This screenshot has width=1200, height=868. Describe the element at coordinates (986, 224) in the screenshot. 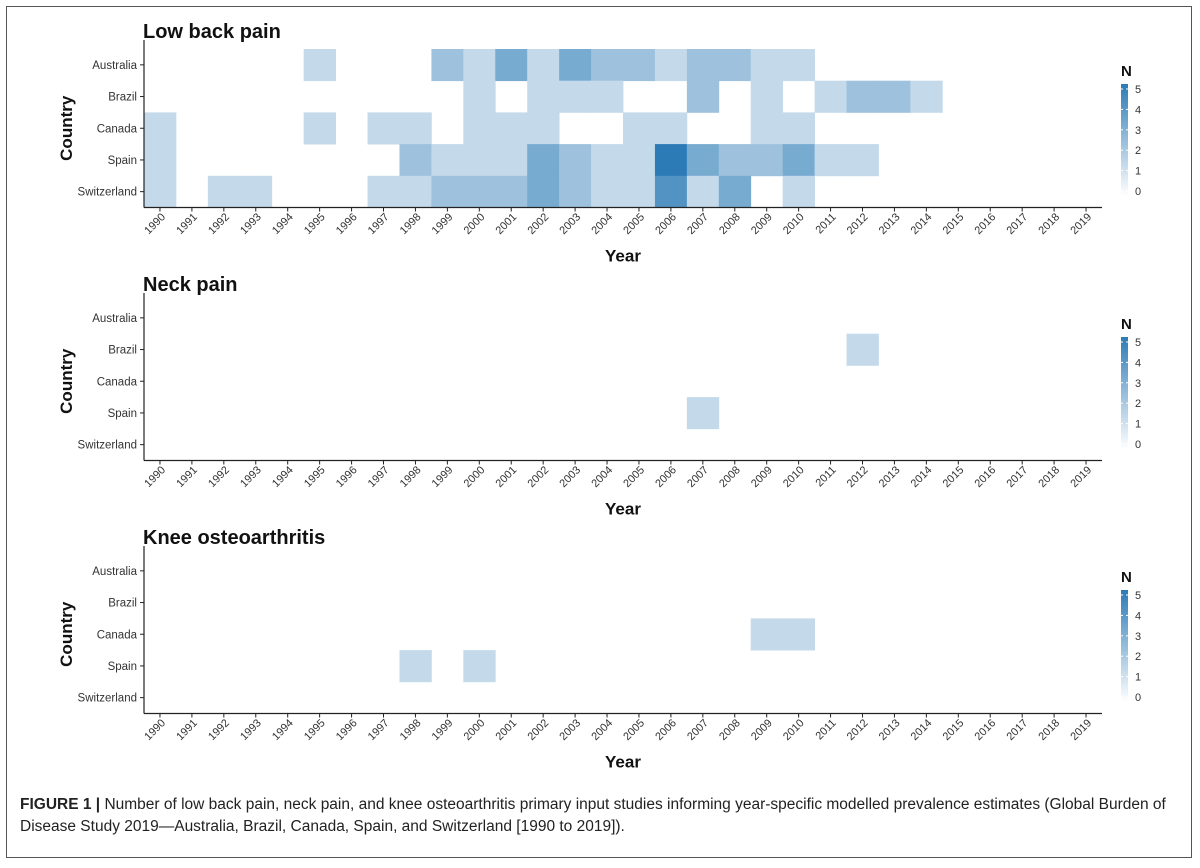

I see `x-tick-label: 2016` at that location.